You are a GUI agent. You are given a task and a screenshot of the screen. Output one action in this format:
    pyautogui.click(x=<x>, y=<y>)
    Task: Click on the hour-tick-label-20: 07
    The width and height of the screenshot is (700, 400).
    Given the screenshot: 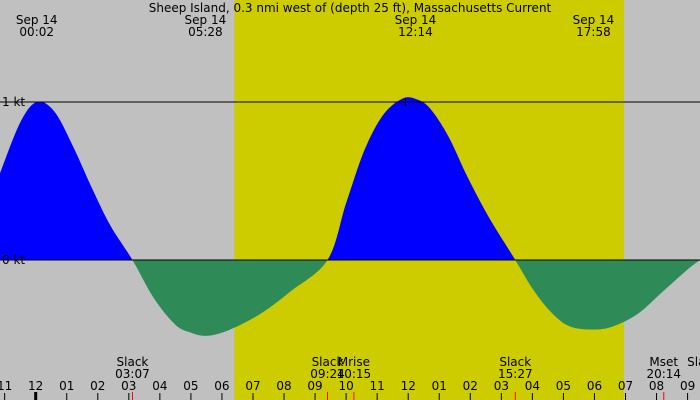 What is the action you would take?
    pyautogui.click(x=625, y=386)
    